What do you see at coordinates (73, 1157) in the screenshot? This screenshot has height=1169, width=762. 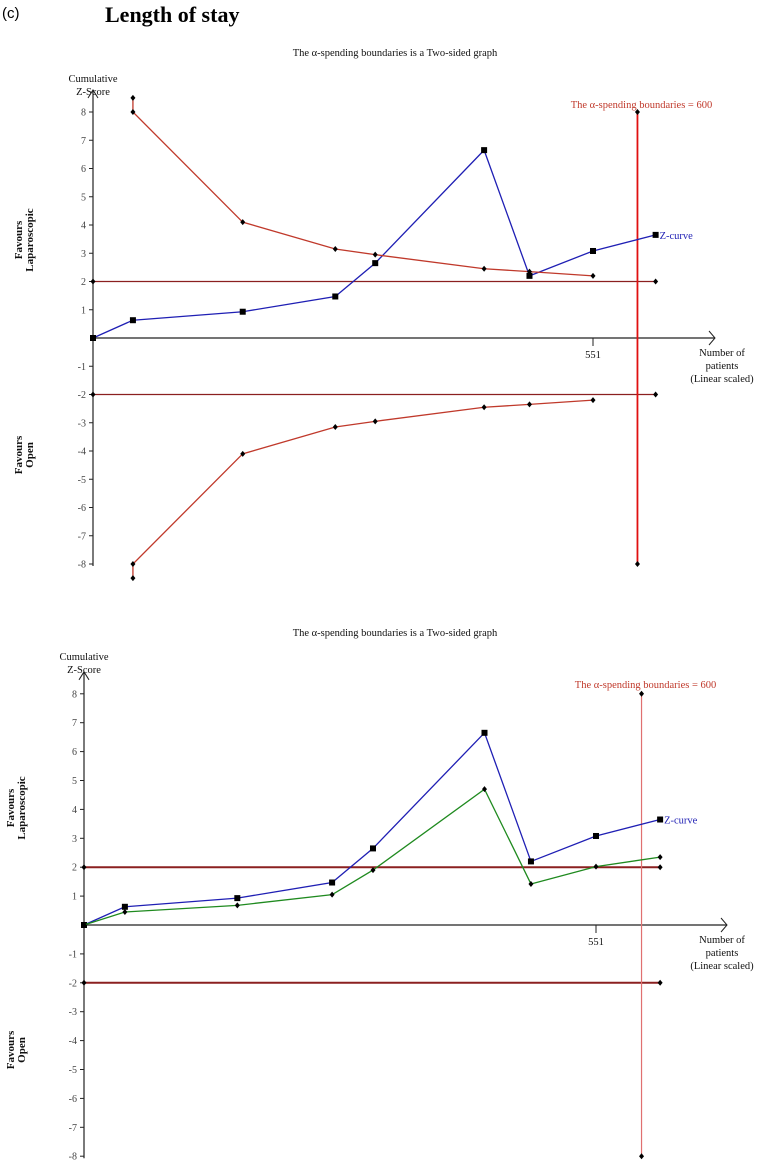 I see `y-tick-label: -8` at bounding box center [73, 1157].